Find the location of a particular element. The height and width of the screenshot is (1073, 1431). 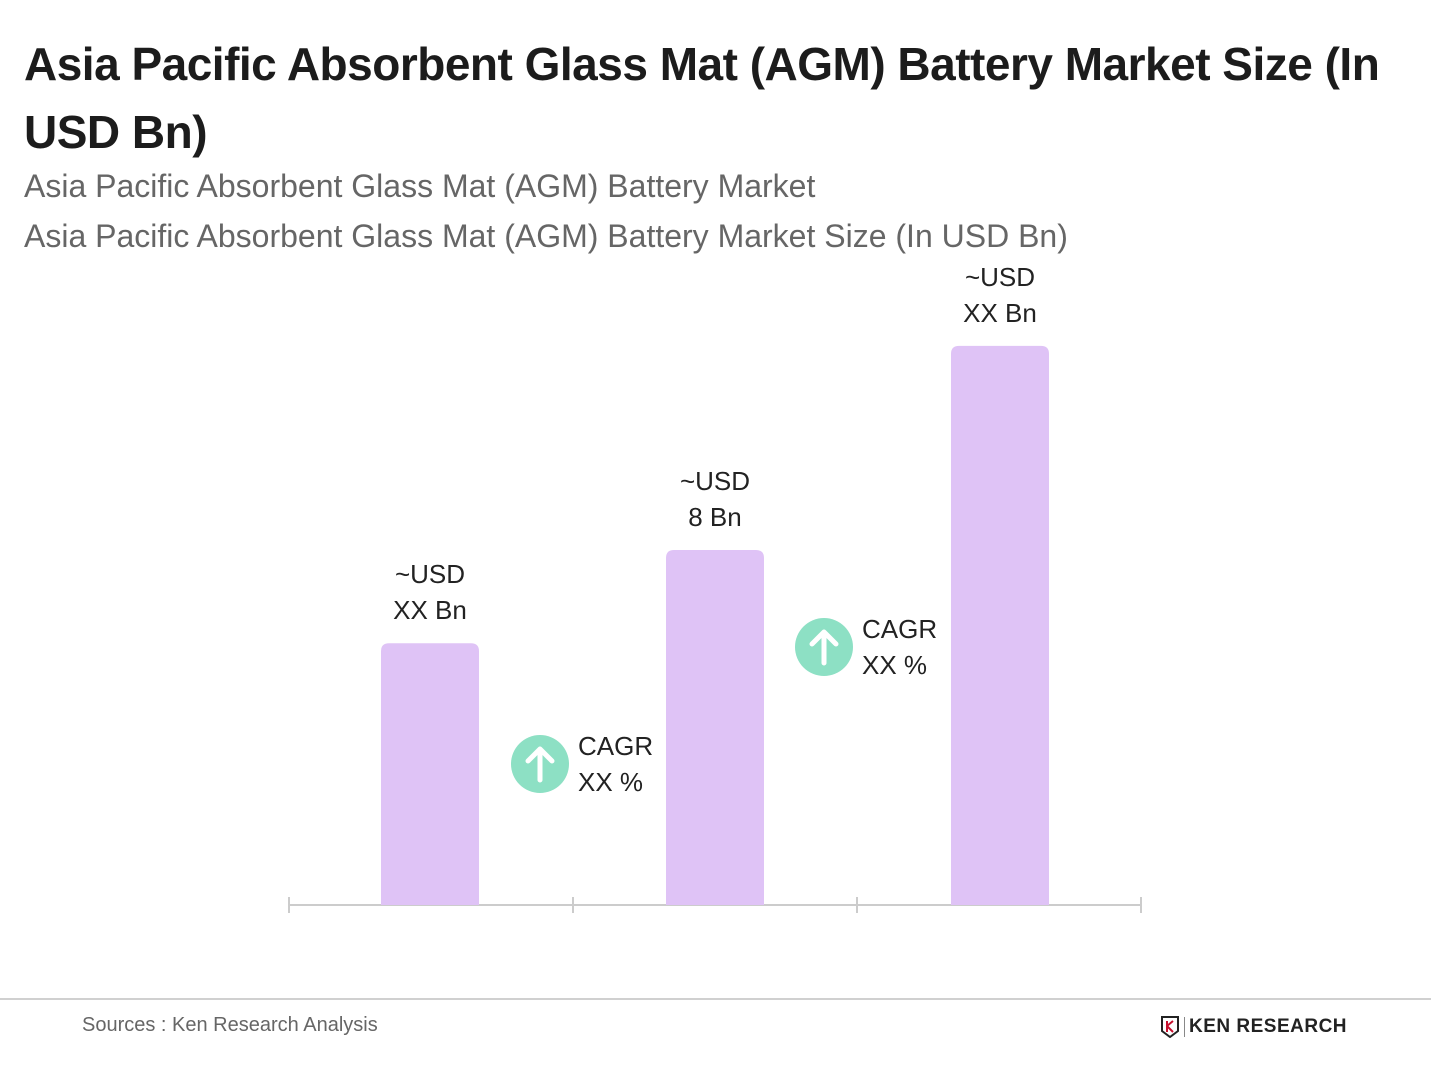

source-note: Sources : Ken Research Analysis is located at coordinates (230, 1025).